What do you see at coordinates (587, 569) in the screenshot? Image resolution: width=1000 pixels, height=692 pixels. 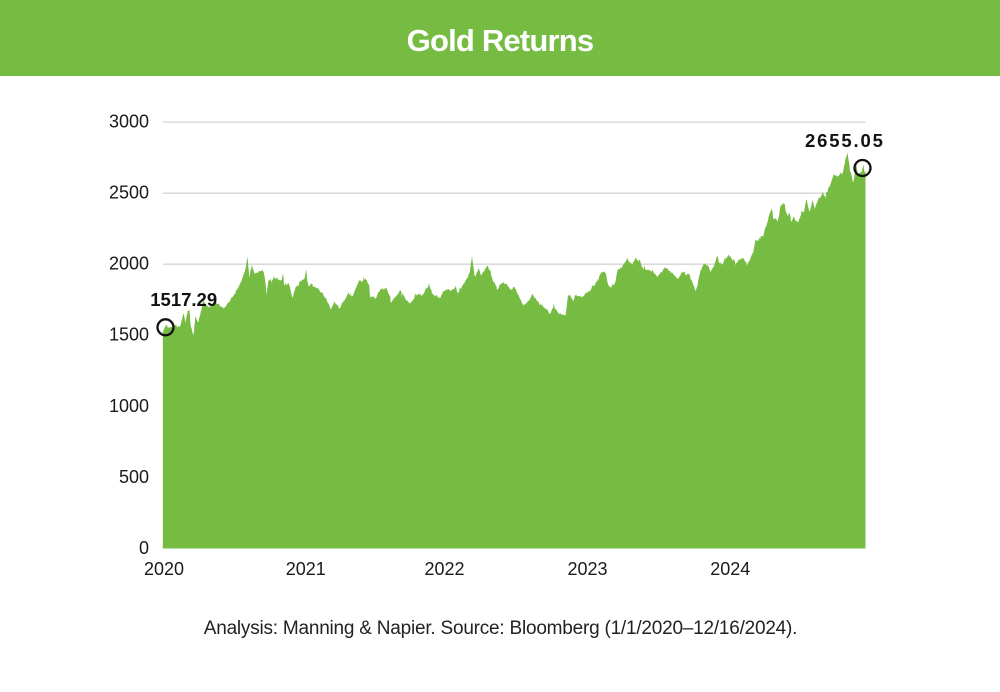 I see `svg-text: 2023` at bounding box center [587, 569].